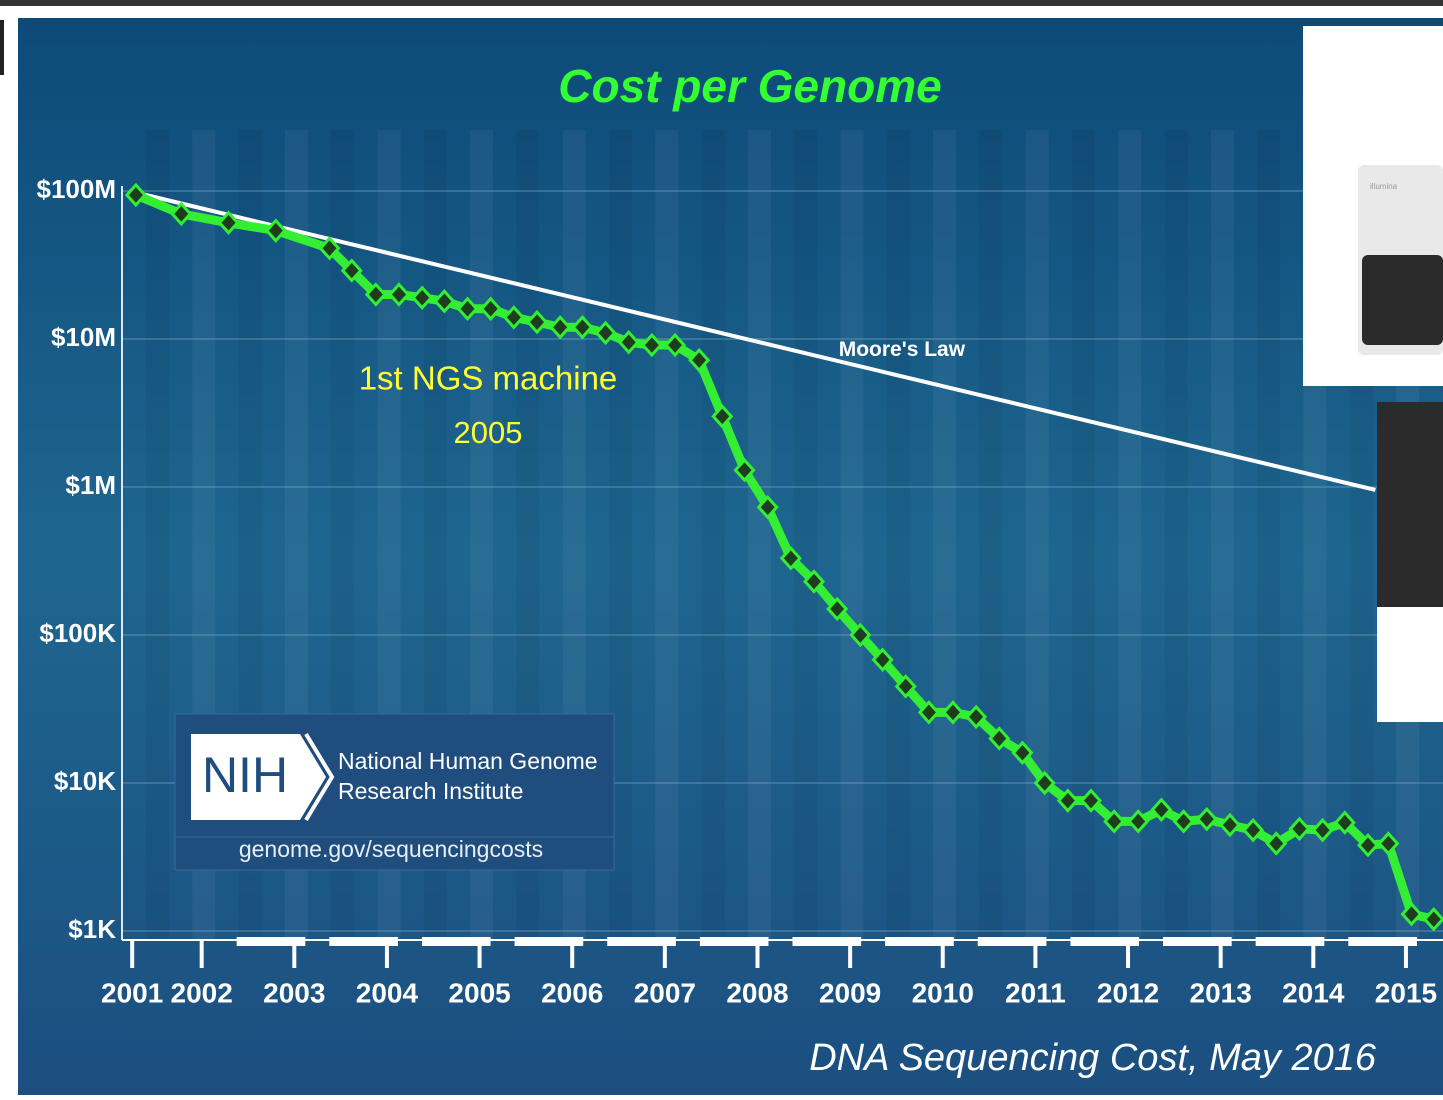  What do you see at coordinates (1384, 186) in the screenshot?
I see `device-label: illumina` at bounding box center [1384, 186].